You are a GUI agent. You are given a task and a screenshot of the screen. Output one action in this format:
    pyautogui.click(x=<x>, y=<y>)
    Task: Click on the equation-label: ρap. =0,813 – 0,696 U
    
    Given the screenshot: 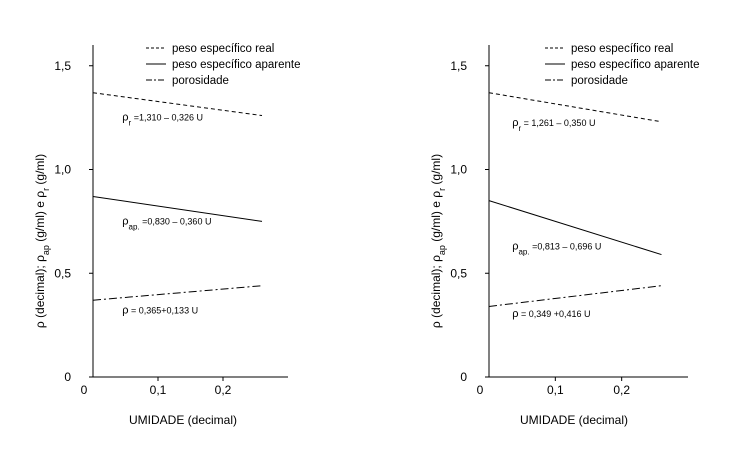 What is the action you would take?
    pyautogui.click(x=556, y=248)
    